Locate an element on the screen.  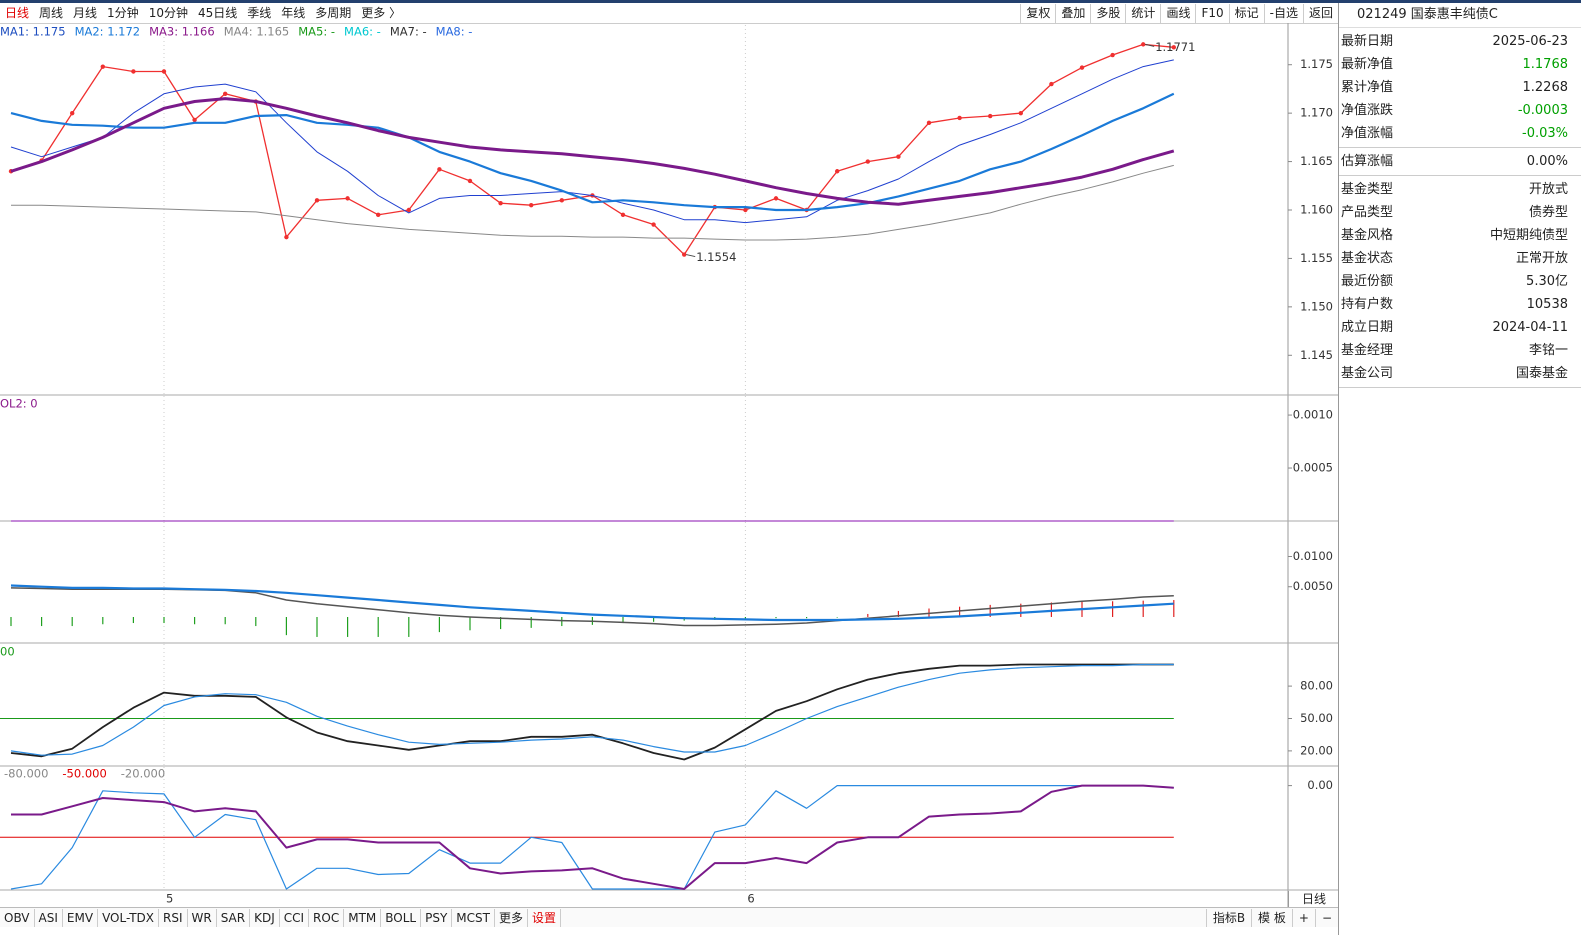
indicator-tab: 设置 is located at coordinates (545, 917).